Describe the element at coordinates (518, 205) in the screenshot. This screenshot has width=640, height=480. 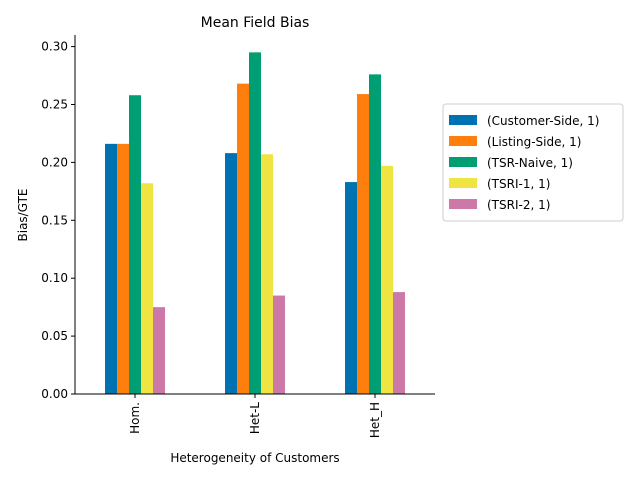
I see `legend-label: (TSRI-2, 1)` at that location.